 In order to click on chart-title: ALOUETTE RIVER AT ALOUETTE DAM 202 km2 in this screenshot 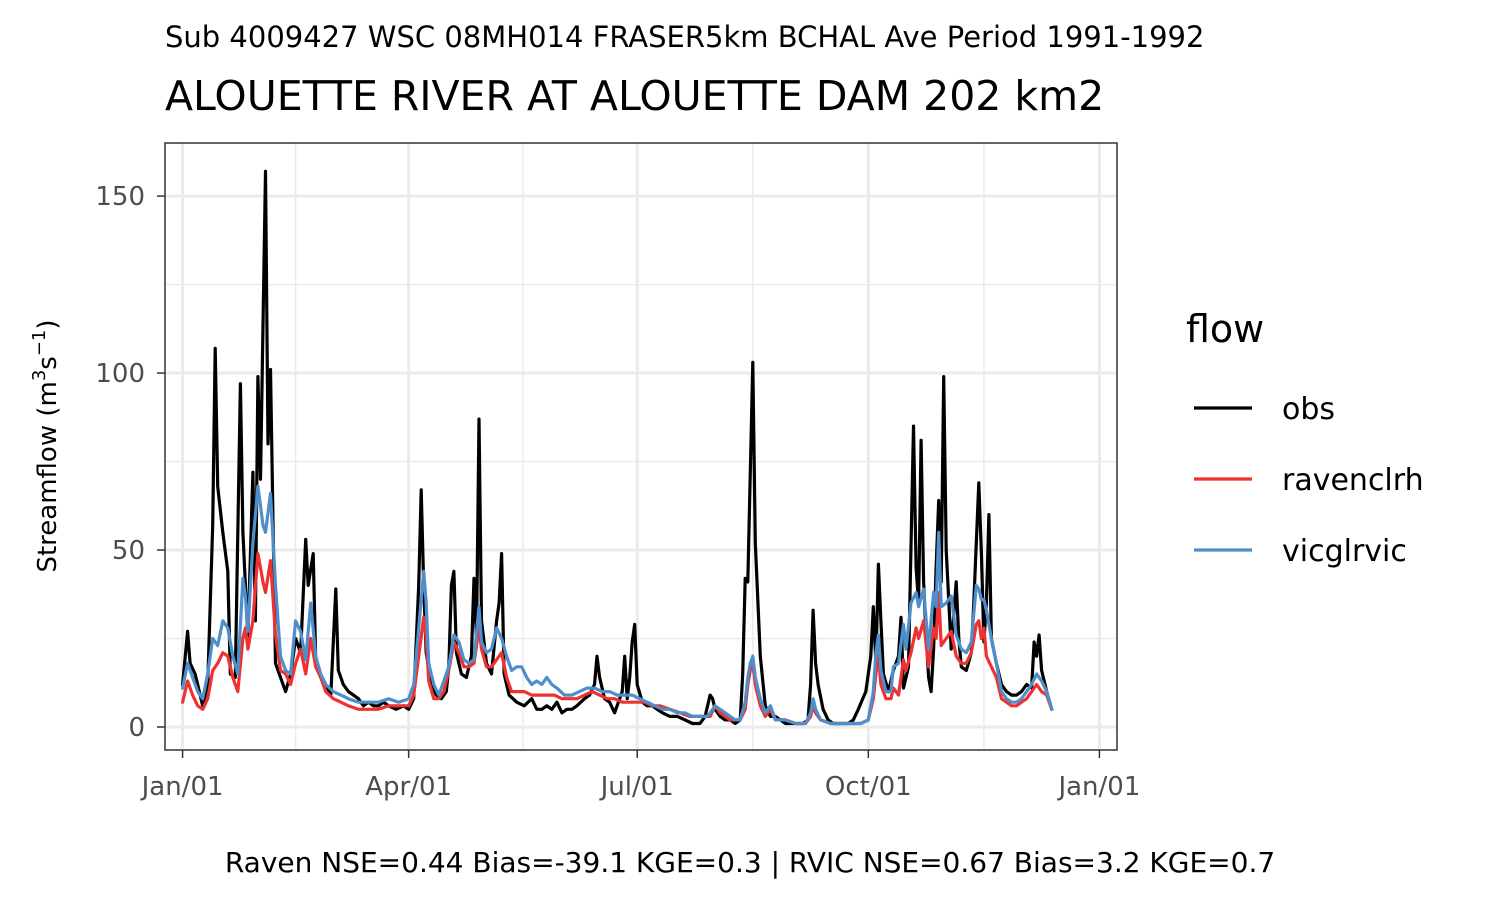, I will do `click(634, 96)`.